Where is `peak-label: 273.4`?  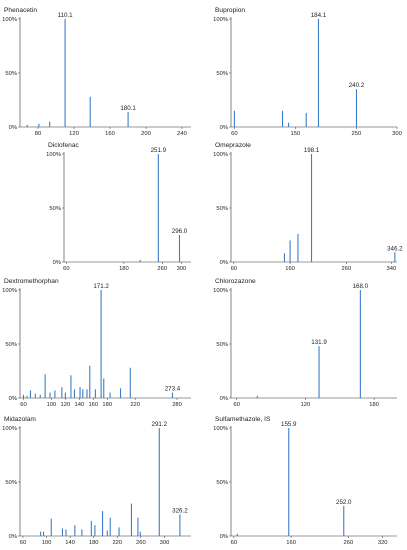 peak-label: 273.4 is located at coordinates (173, 389).